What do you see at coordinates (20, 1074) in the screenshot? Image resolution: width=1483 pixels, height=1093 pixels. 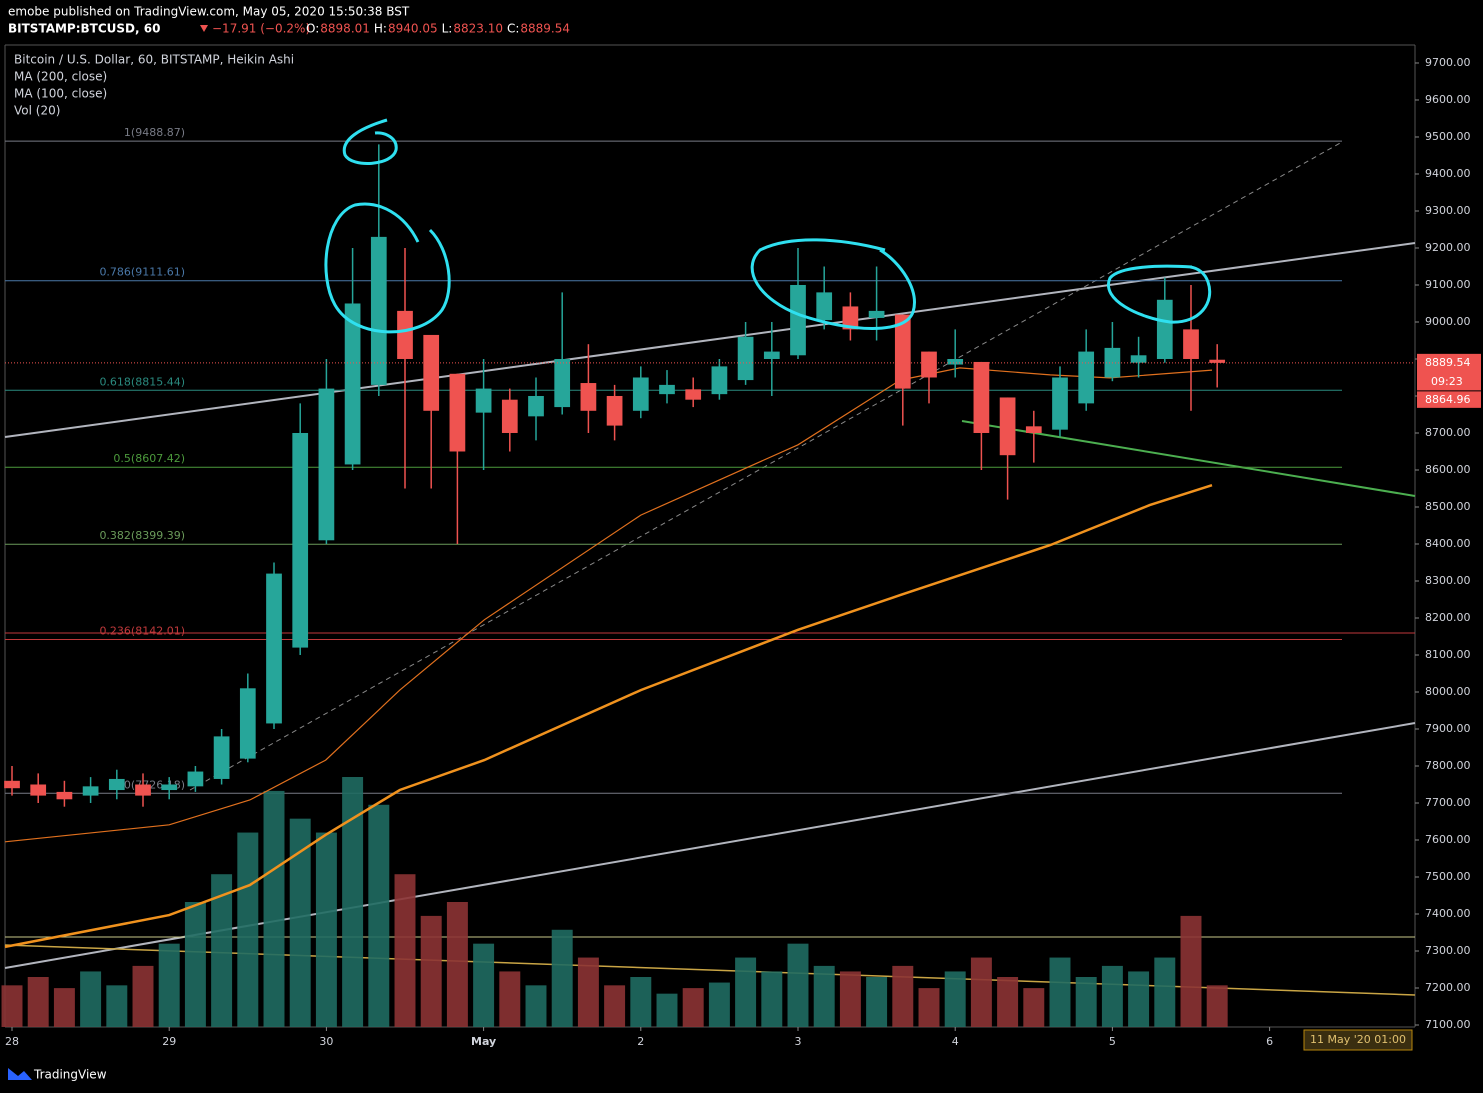 I see `tv-logo` at bounding box center [20, 1074].